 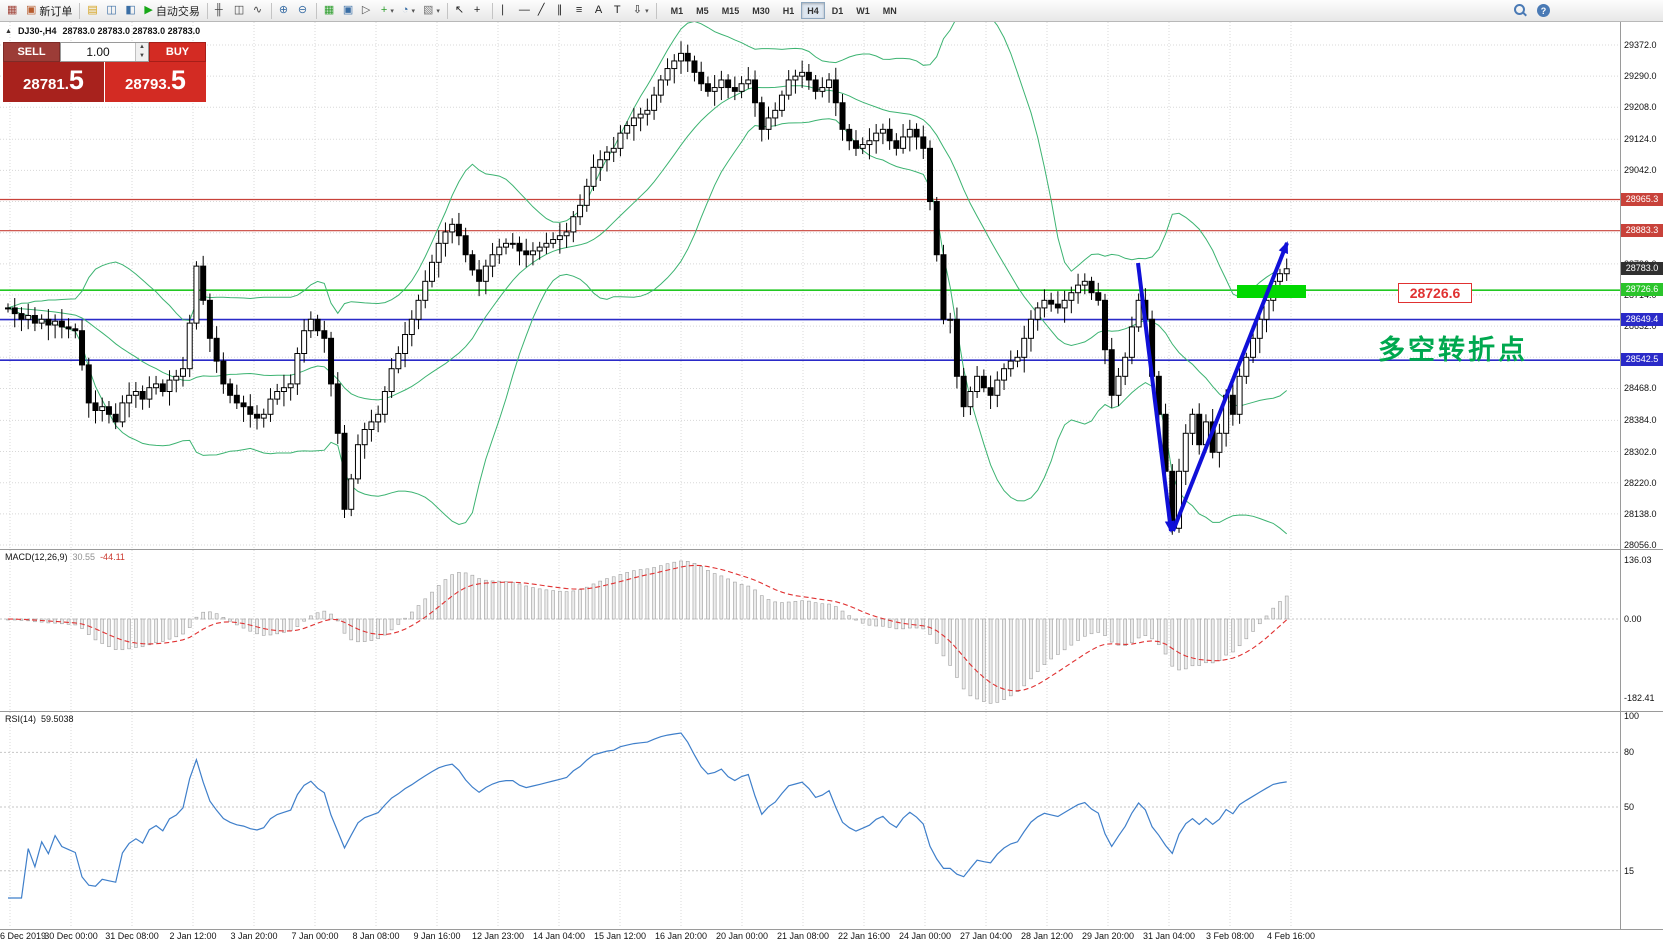 What do you see at coordinates (1640, 139) in the screenshot?
I see `price-axis-tick: 29124.0` at bounding box center [1640, 139].